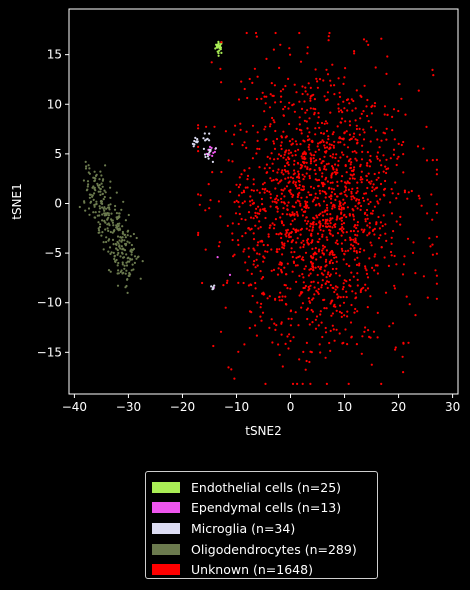 This screenshot has width=470, height=590. I want to click on point-microglia, so click(195, 137).